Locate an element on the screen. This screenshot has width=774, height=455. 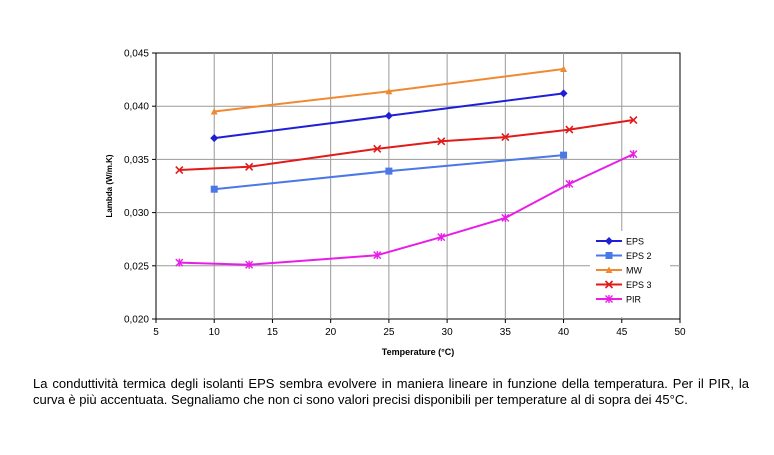
legend: EPS EPS 2 MW EPS 3 PIR is located at coordinates (630, 274).